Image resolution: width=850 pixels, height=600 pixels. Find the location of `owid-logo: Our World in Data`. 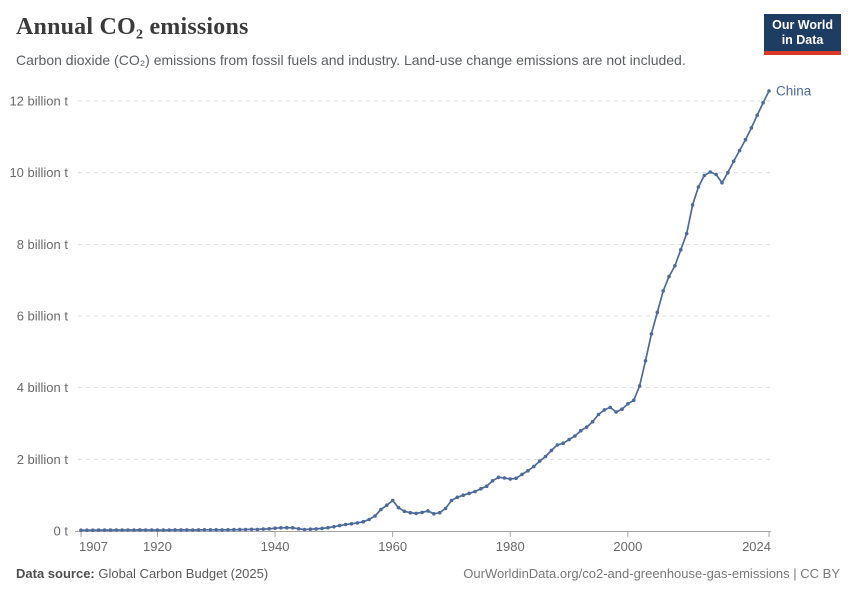

owid-logo: Our World in Data is located at coordinates (802, 34).